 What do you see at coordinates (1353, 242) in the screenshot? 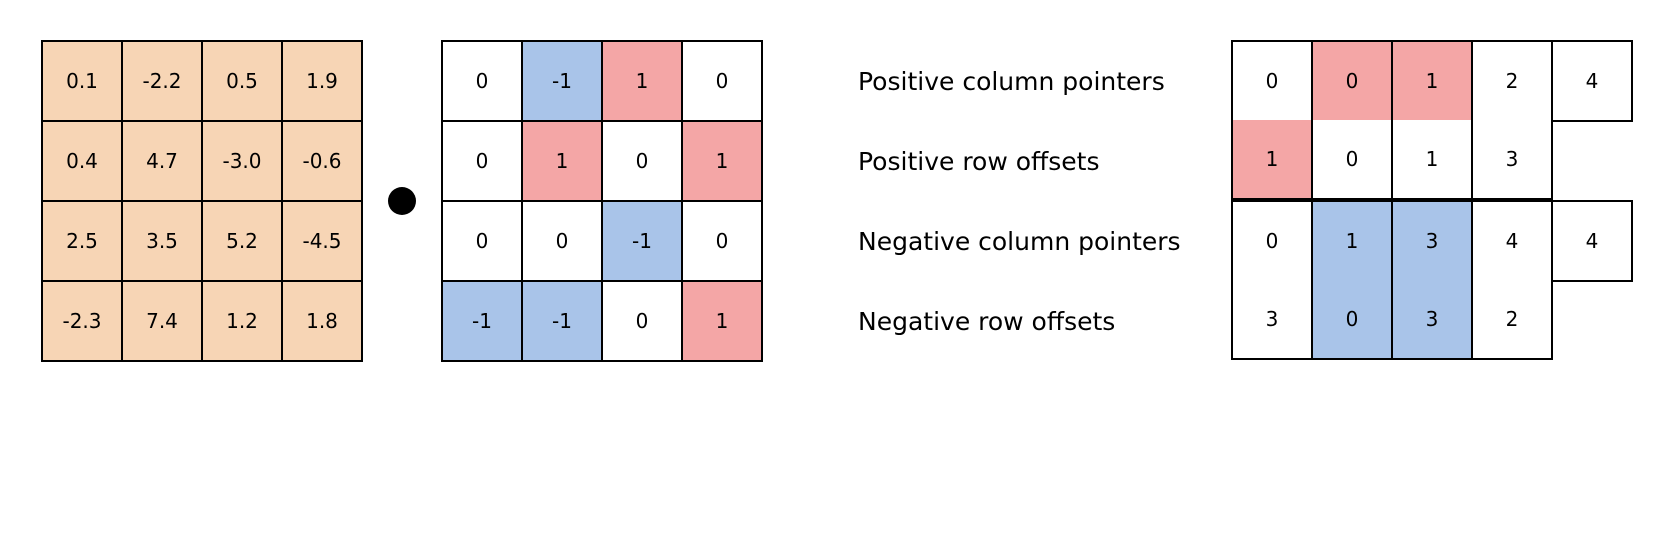
I see `array-cell-negative: 1` at bounding box center [1353, 242].